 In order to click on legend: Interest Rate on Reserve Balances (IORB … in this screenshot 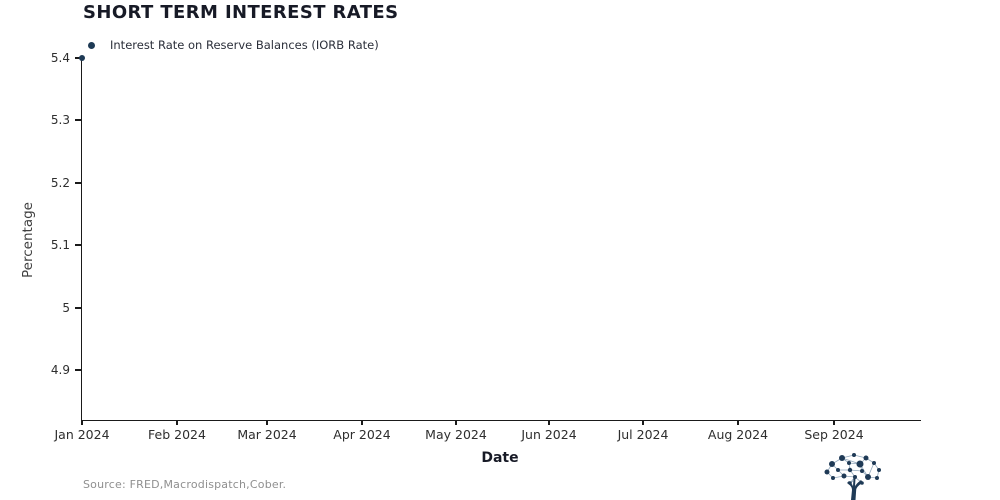, I will do `click(233, 45)`.